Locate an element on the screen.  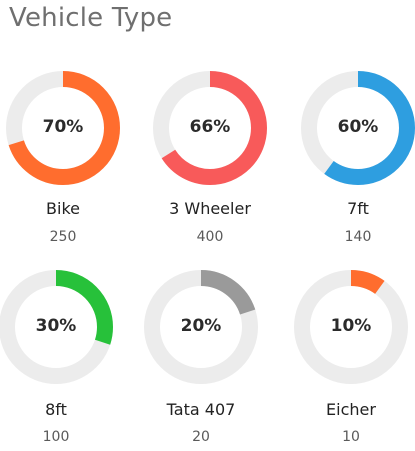
vehicle-label: Bike is located at coordinates (63, 208).